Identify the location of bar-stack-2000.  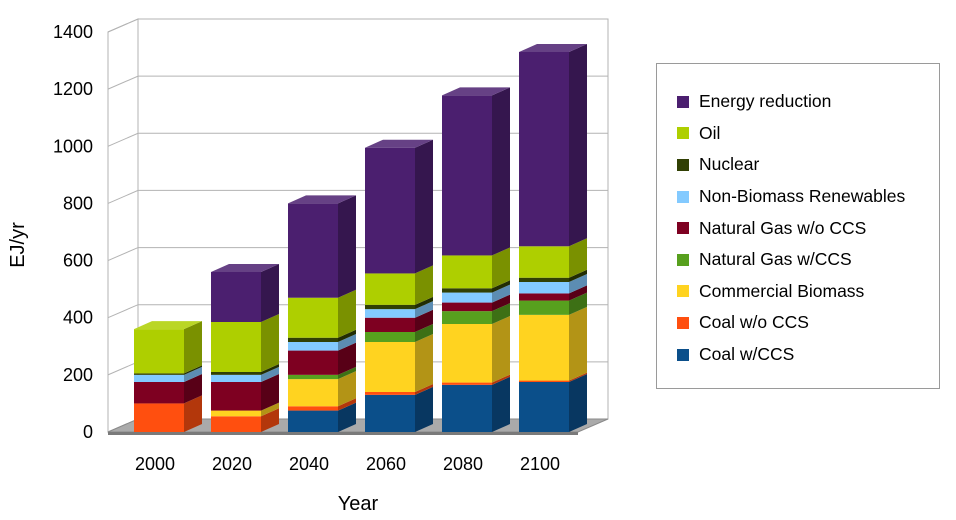
(168, 376).